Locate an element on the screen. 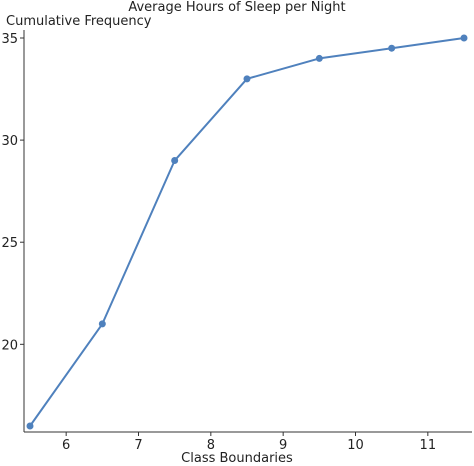  y-tick-label: 25 is located at coordinates (9, 243).